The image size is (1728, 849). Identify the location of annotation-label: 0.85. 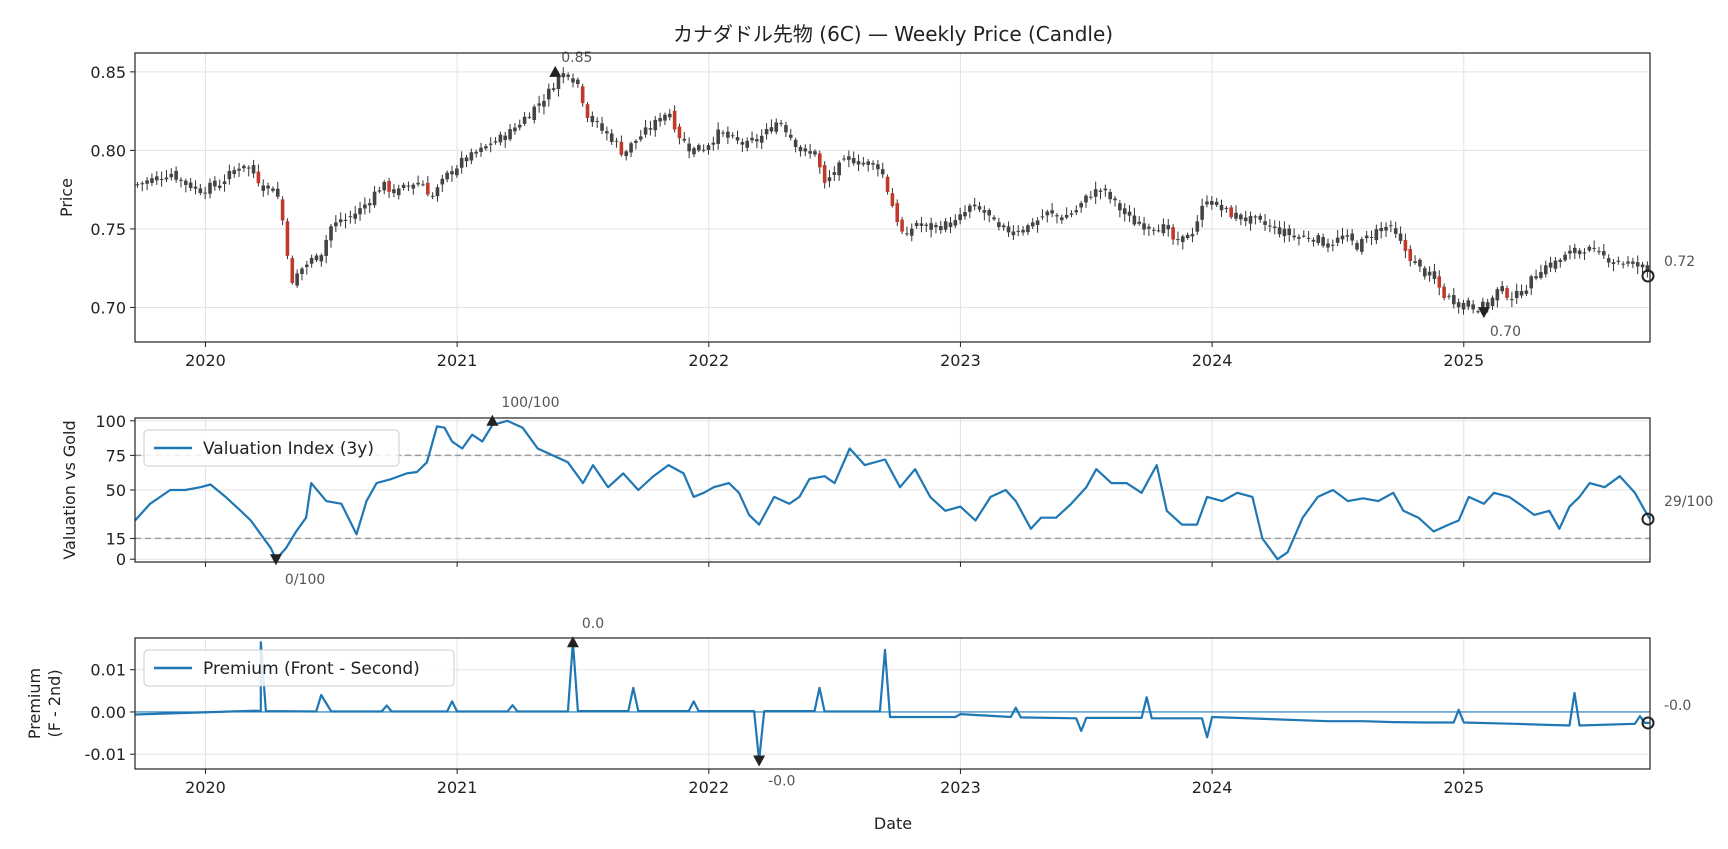
(576, 58).